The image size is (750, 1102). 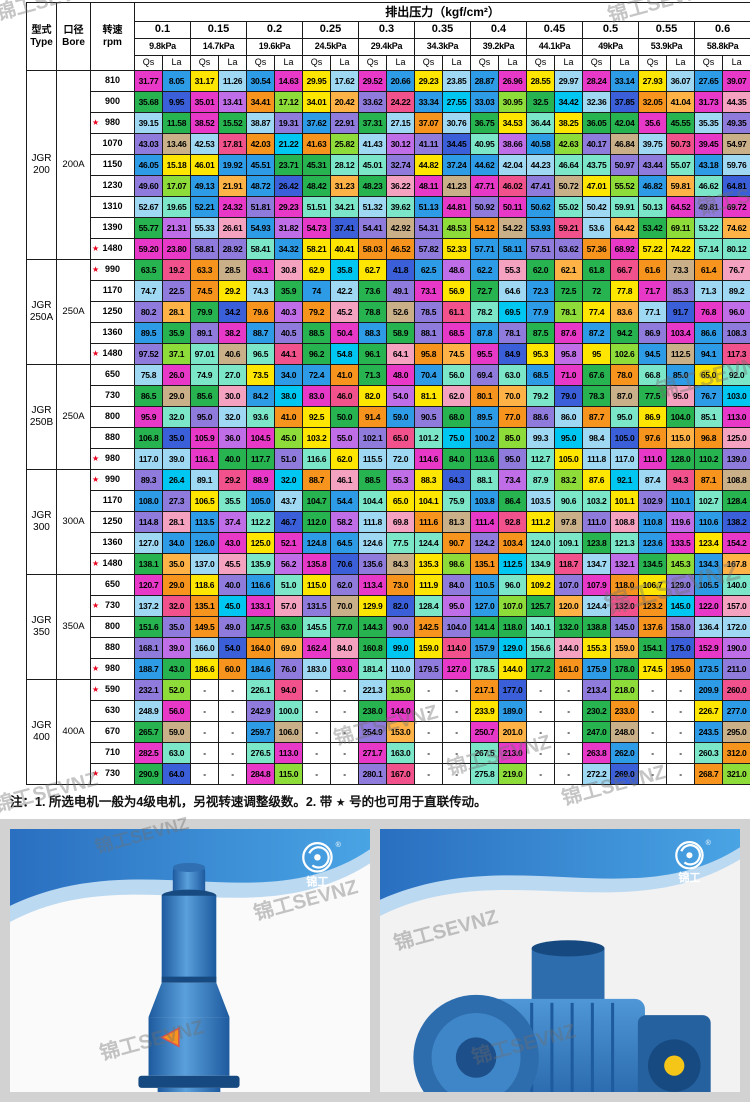 I want to click on value-cell: 126.0, so click(x=205, y=543).